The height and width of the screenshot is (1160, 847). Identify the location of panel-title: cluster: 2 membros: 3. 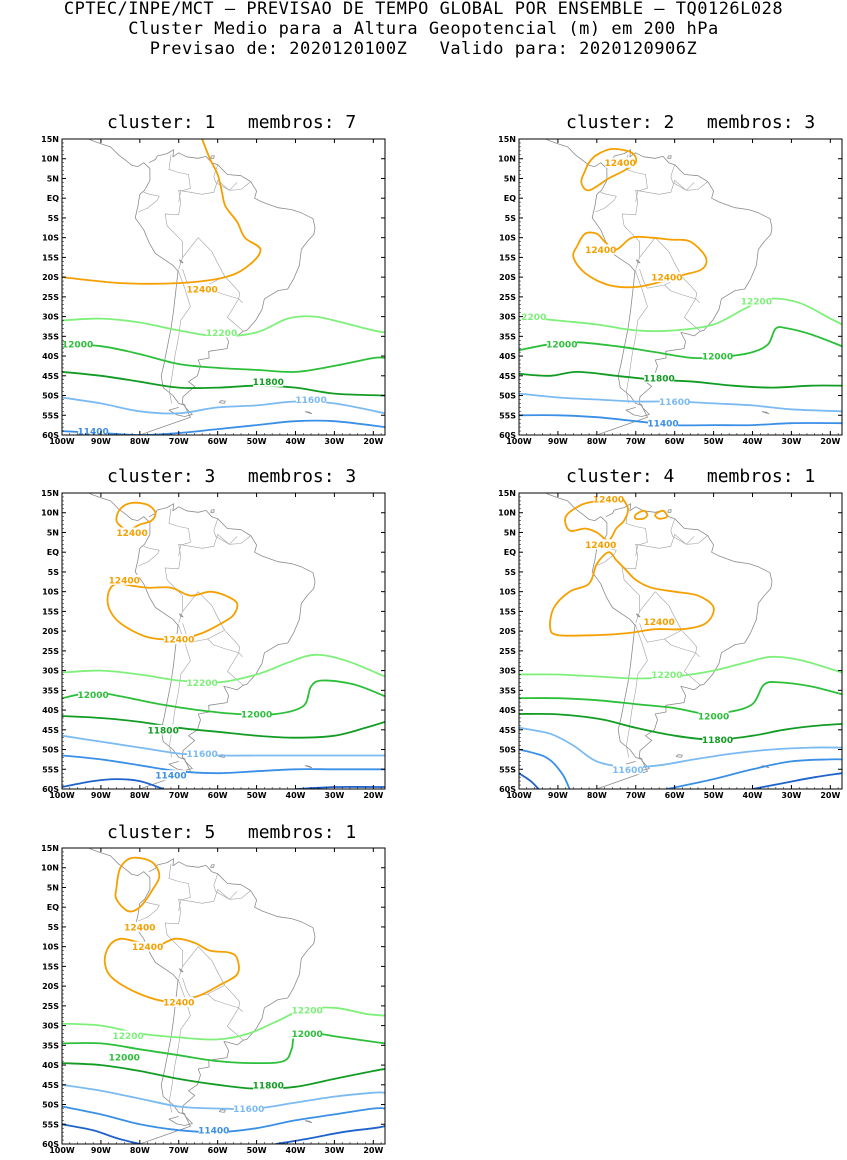
(691, 122).